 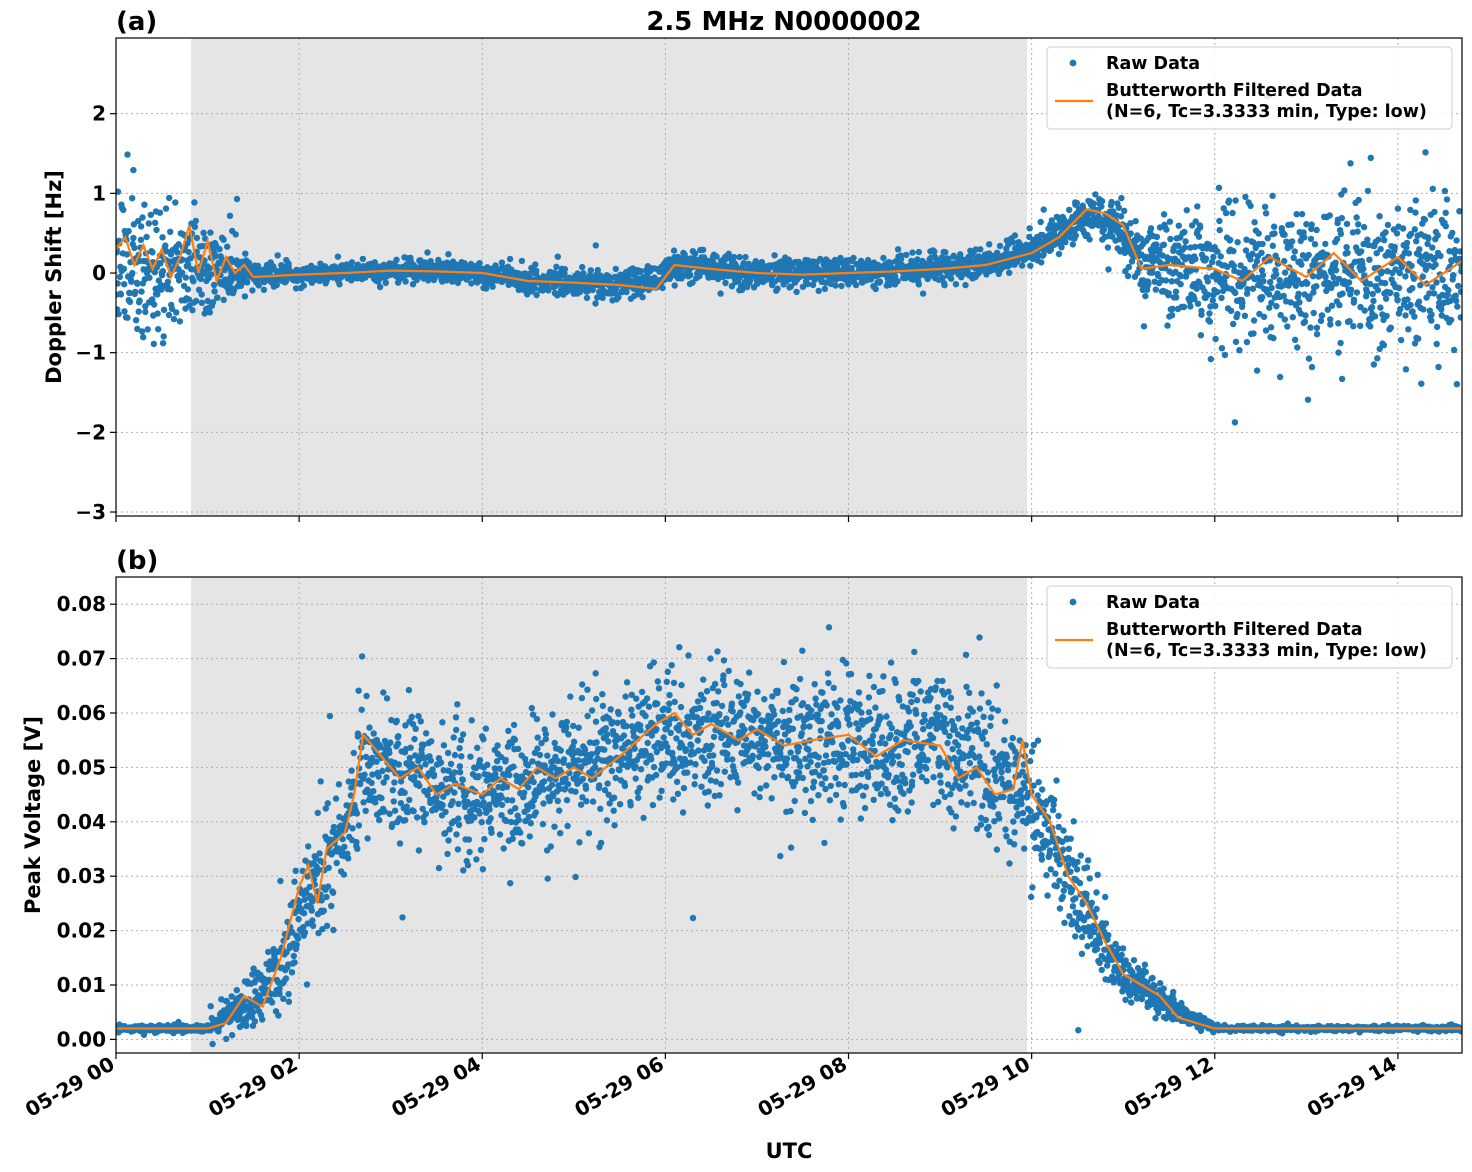 What do you see at coordinates (90, 353) in the screenshot?
I see `y-tick-label: −1` at bounding box center [90, 353].